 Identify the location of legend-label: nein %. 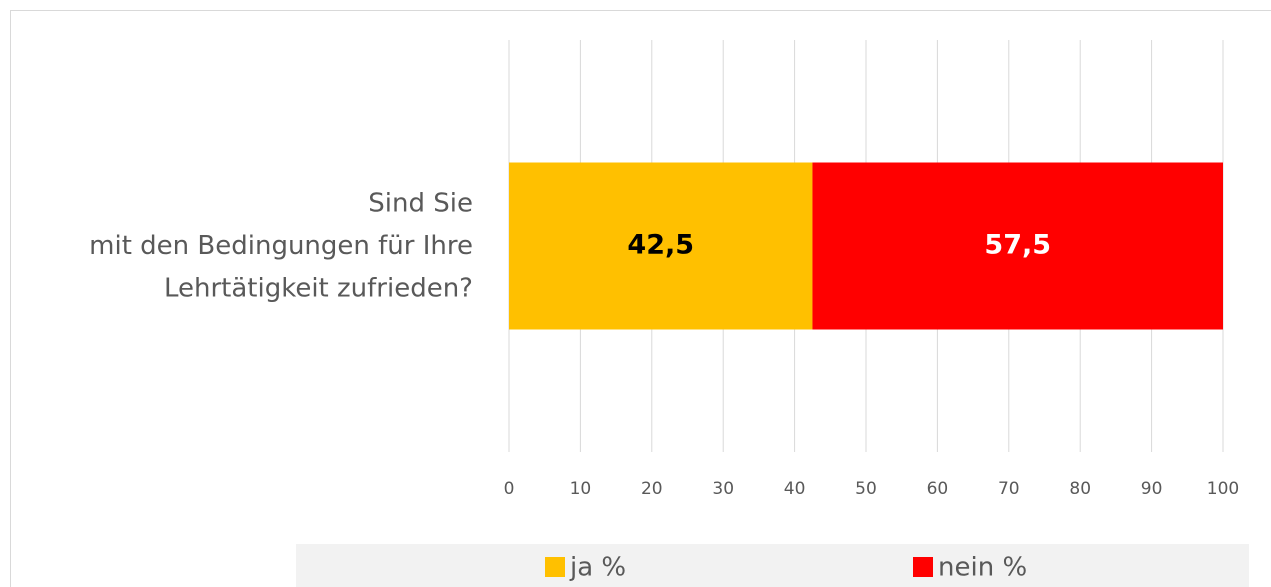
(982, 568).